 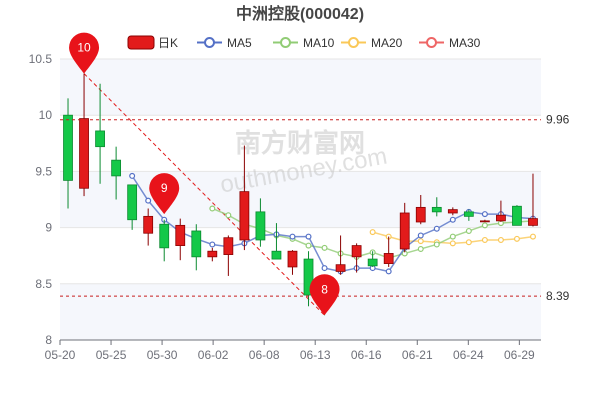 I want to click on chart-title: 中洲控股(000042), so click(x=300, y=13).